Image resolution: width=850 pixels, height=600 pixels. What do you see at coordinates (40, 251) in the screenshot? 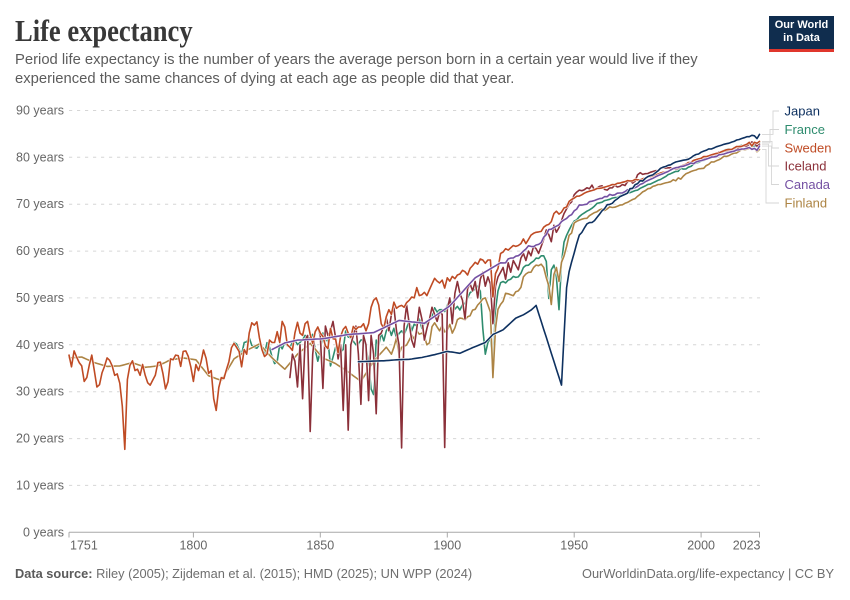
I see `svg-text: 60 years` at bounding box center [40, 251].